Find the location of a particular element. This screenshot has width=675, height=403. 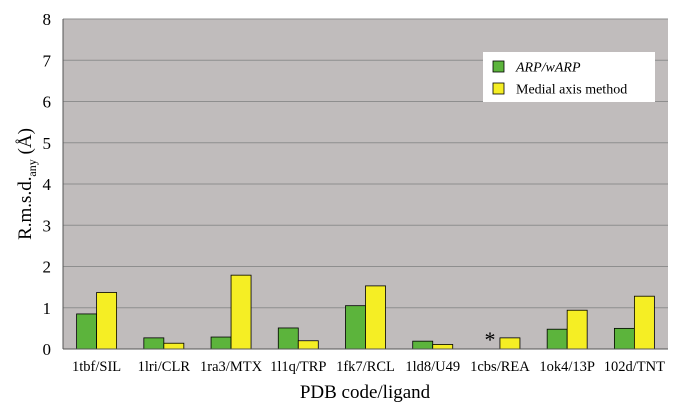

y-axis-ticks: 0 1 2 3 4 5 6 7 8 is located at coordinates (47, 184).